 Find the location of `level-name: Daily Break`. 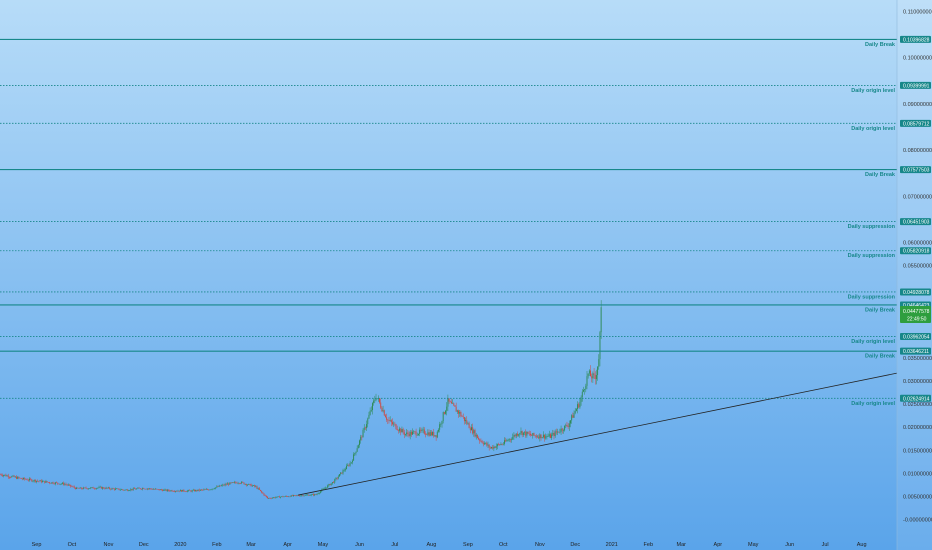

level-name: Daily Break is located at coordinates (880, 310).